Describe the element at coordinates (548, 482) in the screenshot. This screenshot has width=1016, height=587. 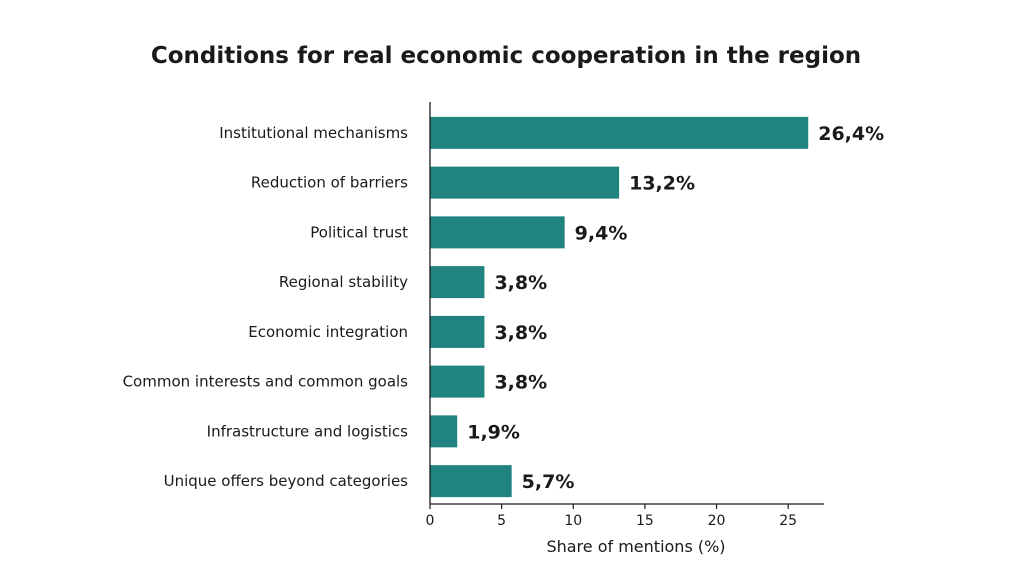
I see `value-label-7: 5,7%` at that location.